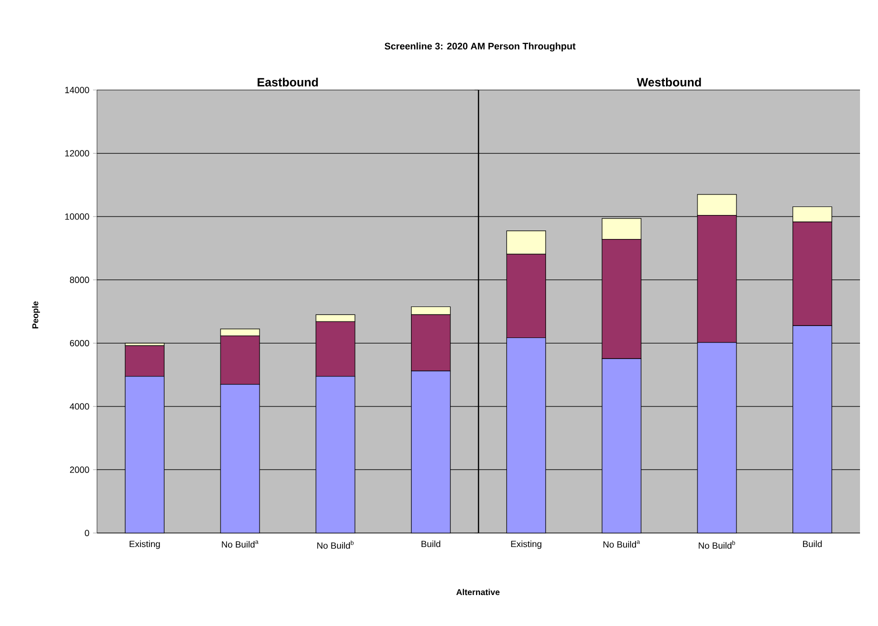 The width and height of the screenshot is (878, 626). I want to click on y-tick-label: 2000, so click(80, 469).